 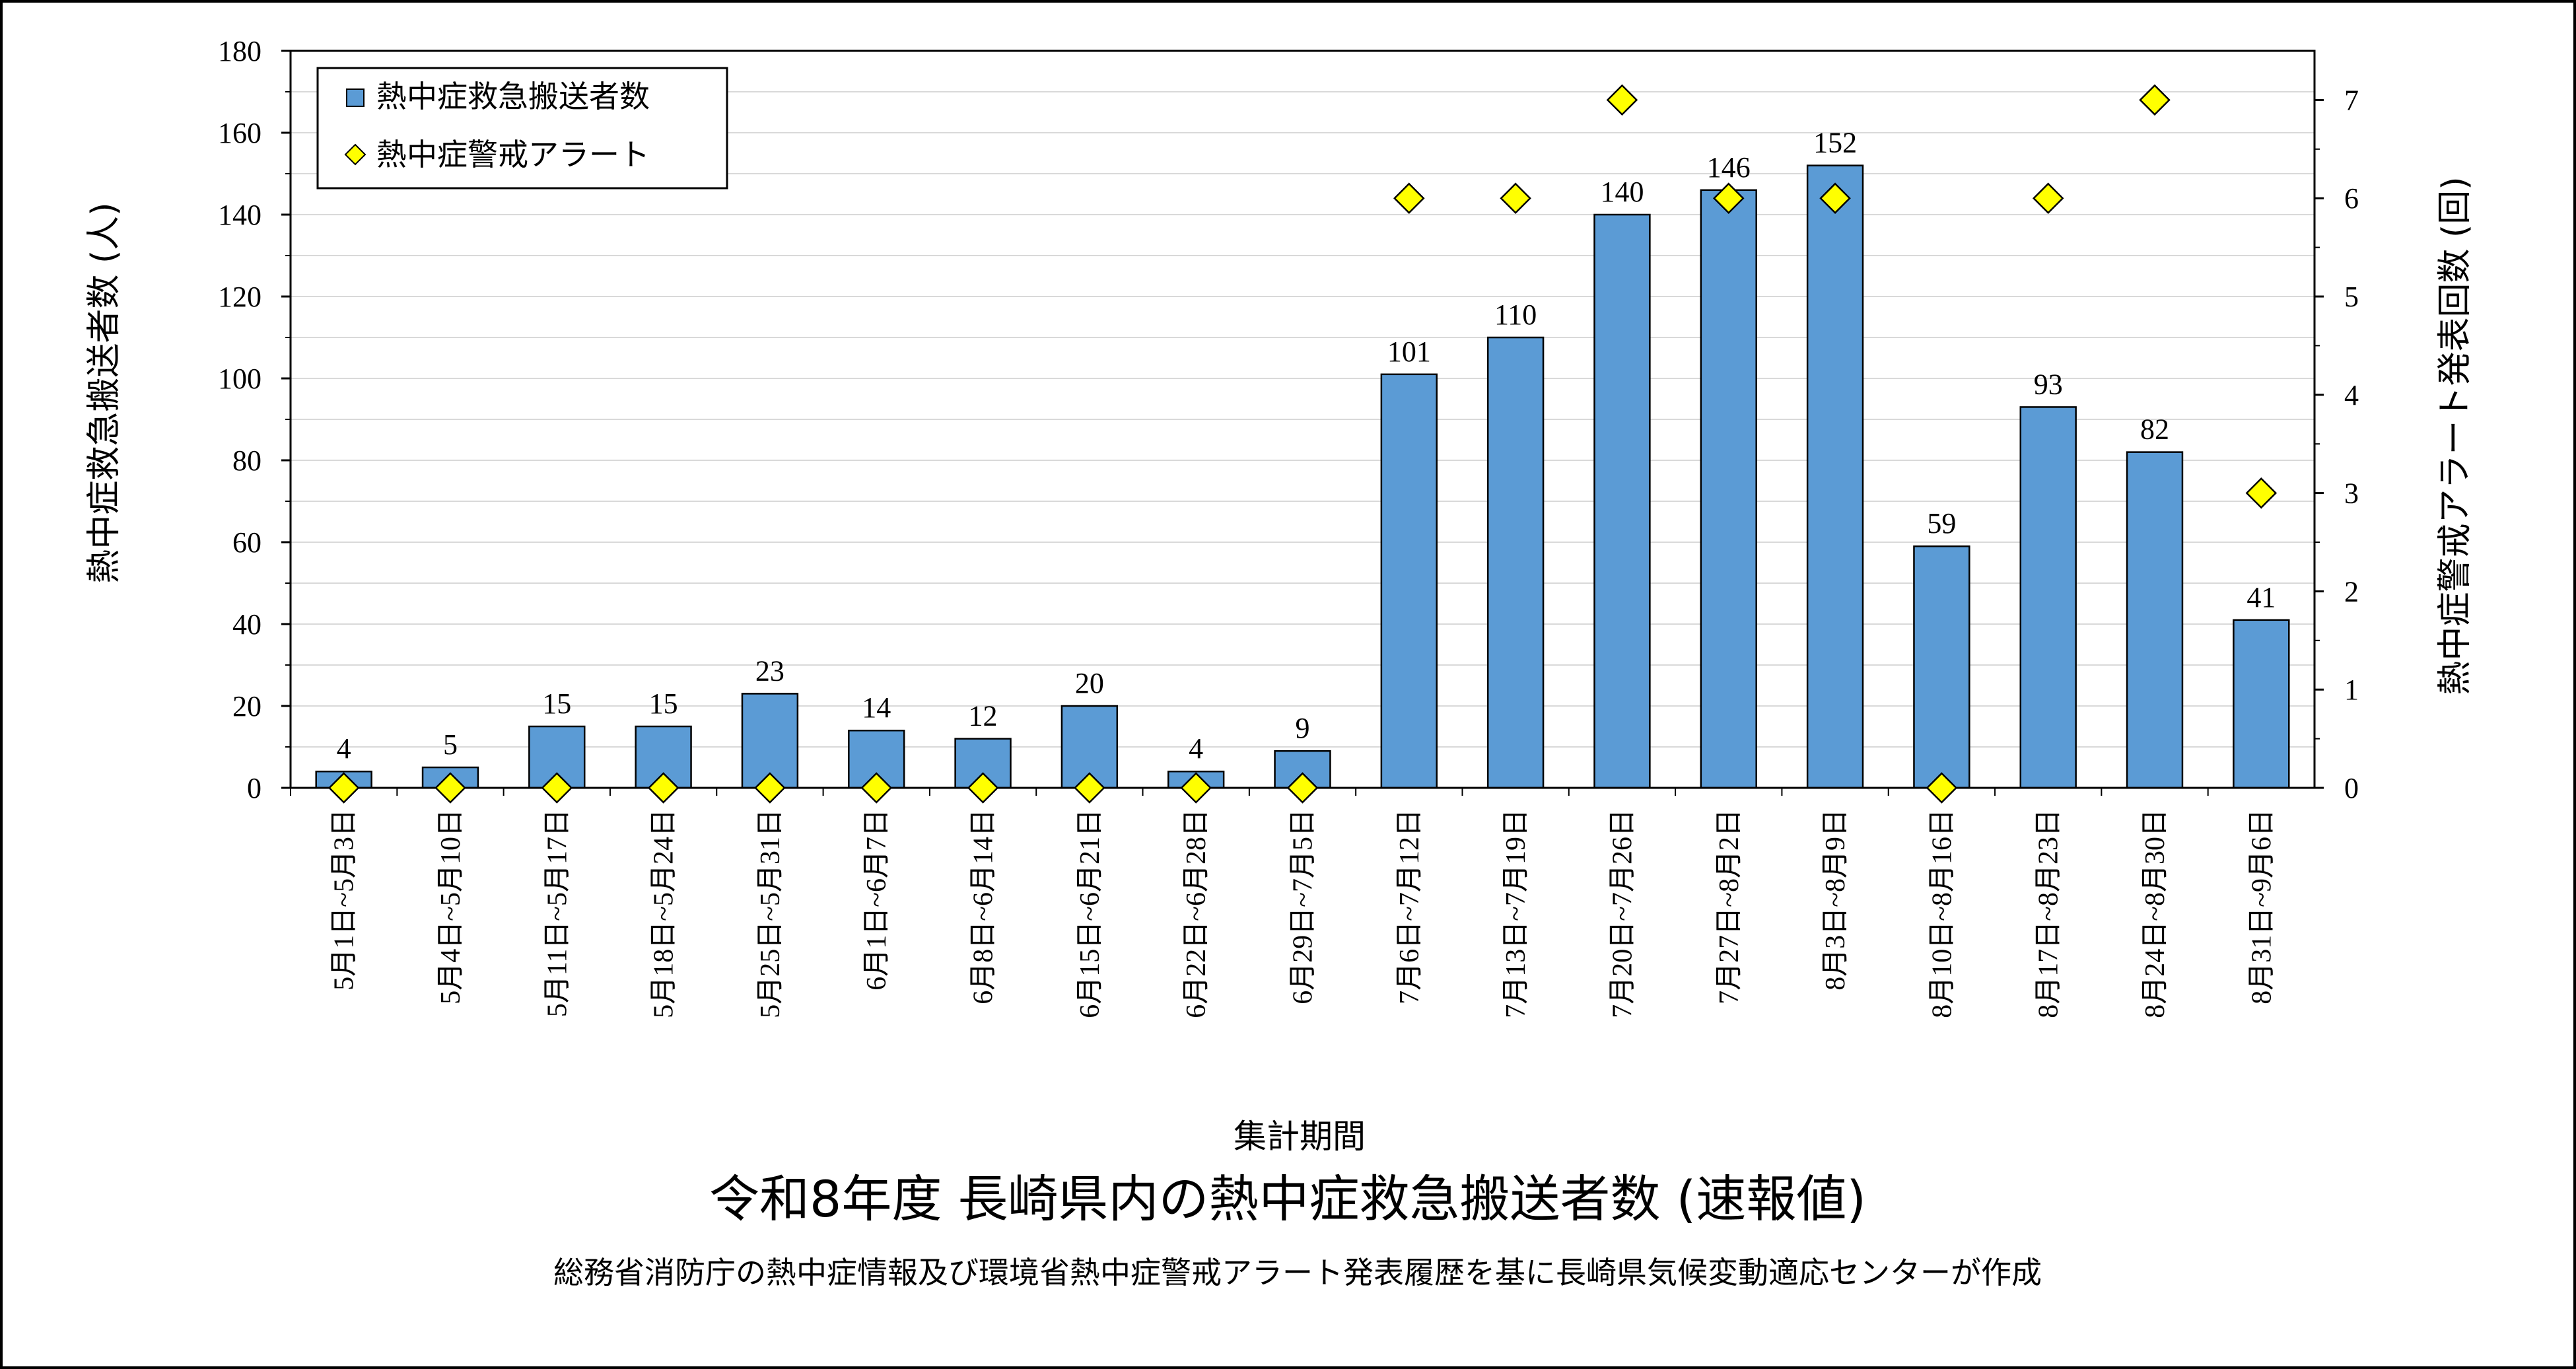 I want to click on data-label: 82, so click(x=2155, y=429).